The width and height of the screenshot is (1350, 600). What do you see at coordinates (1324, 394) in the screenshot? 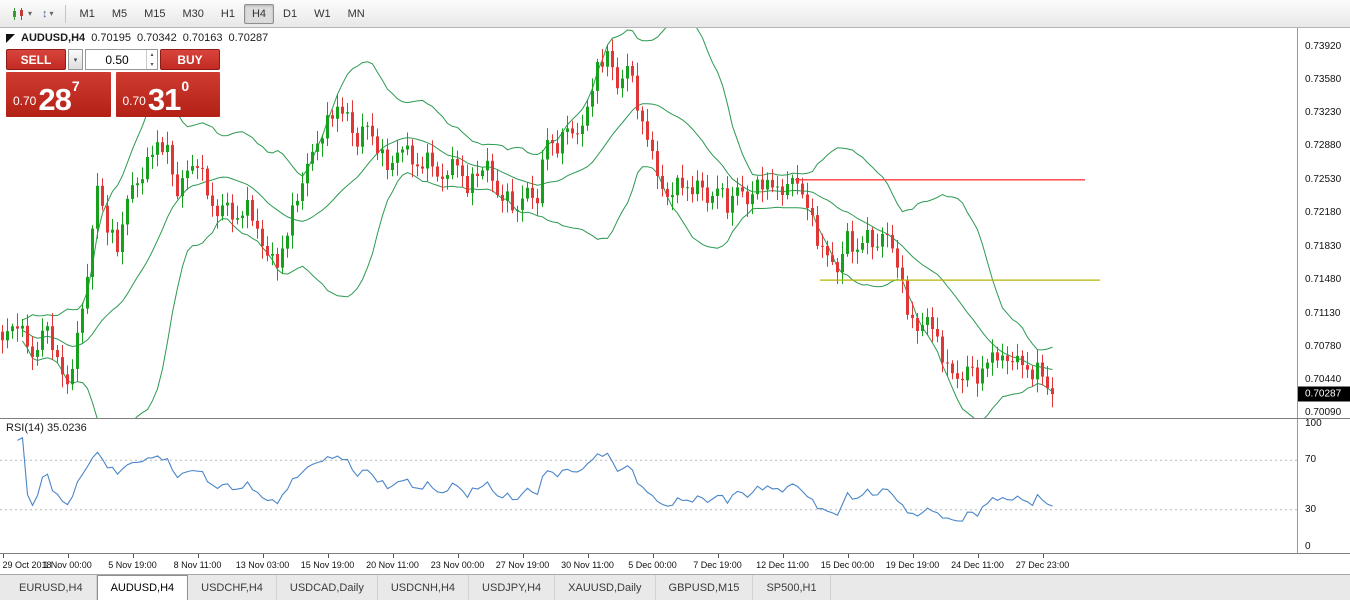
I see `current-price-badge: 0.70287` at bounding box center [1324, 394].